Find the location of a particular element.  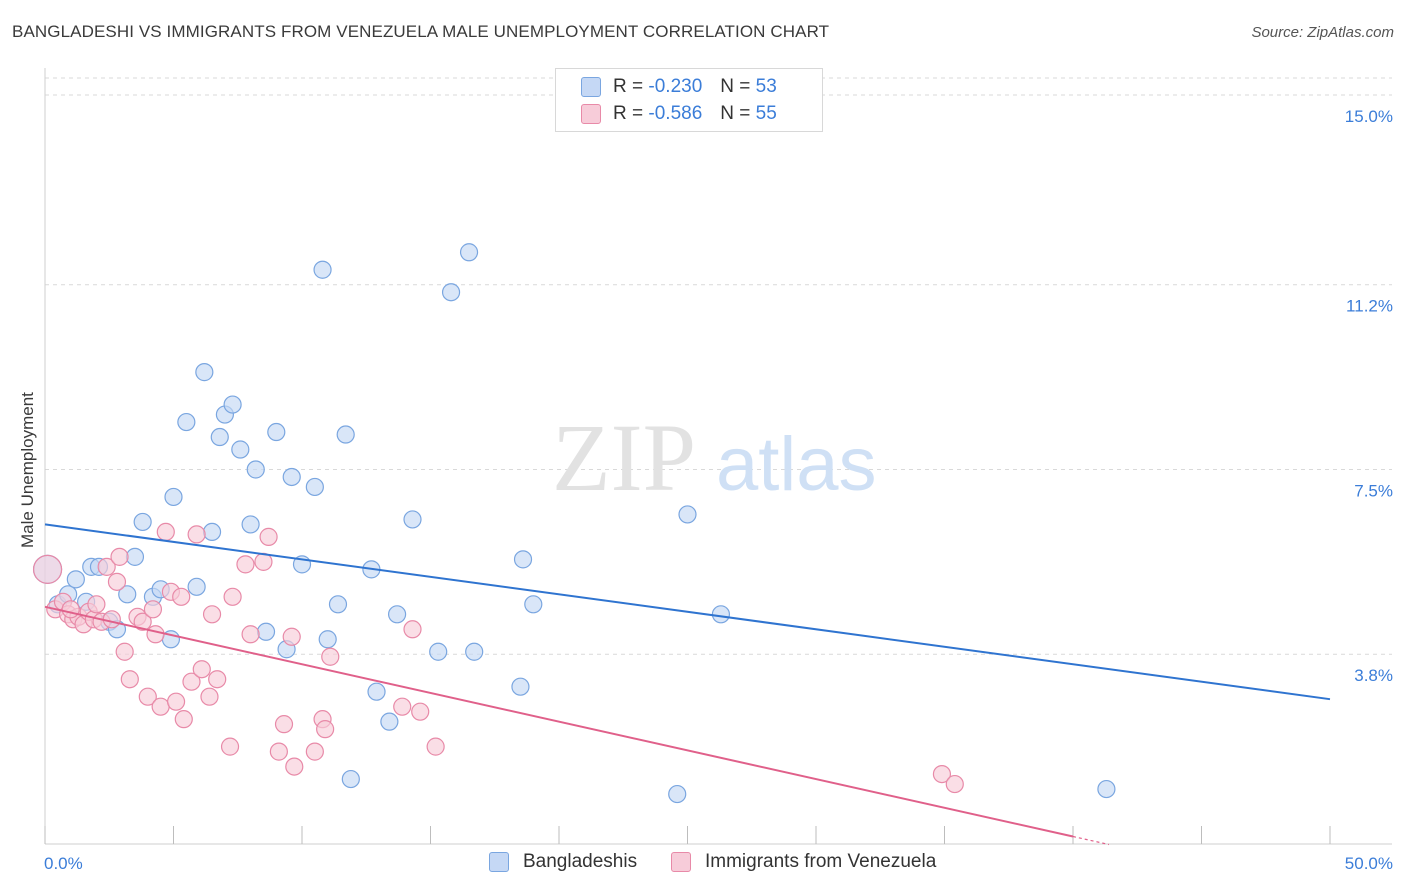

watermark-atlas: atlas is located at coordinates (796, 464).